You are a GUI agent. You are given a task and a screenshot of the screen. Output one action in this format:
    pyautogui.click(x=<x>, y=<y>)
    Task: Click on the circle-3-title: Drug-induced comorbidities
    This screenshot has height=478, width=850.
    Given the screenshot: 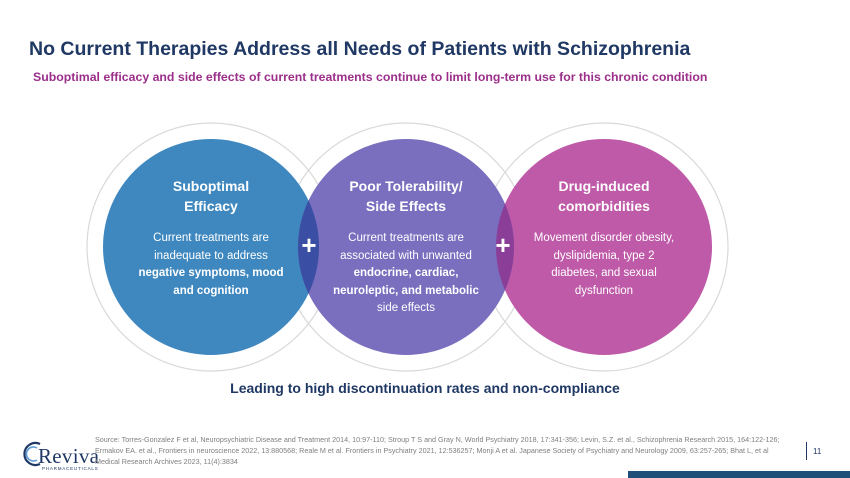 What is the action you would take?
    pyautogui.click(x=604, y=196)
    